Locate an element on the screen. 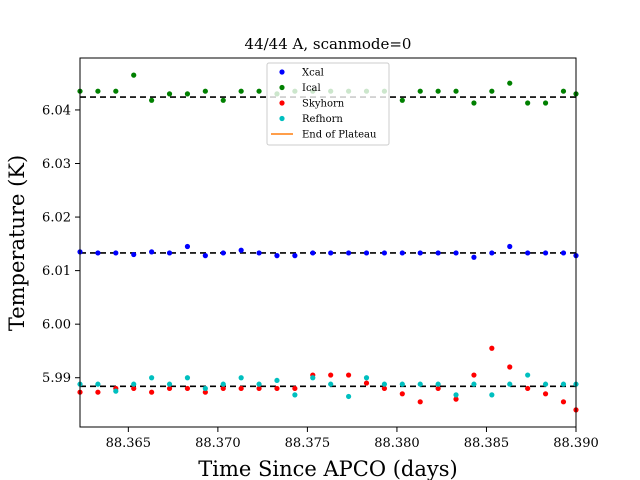  legend-marker-xcal is located at coordinates (282, 72).